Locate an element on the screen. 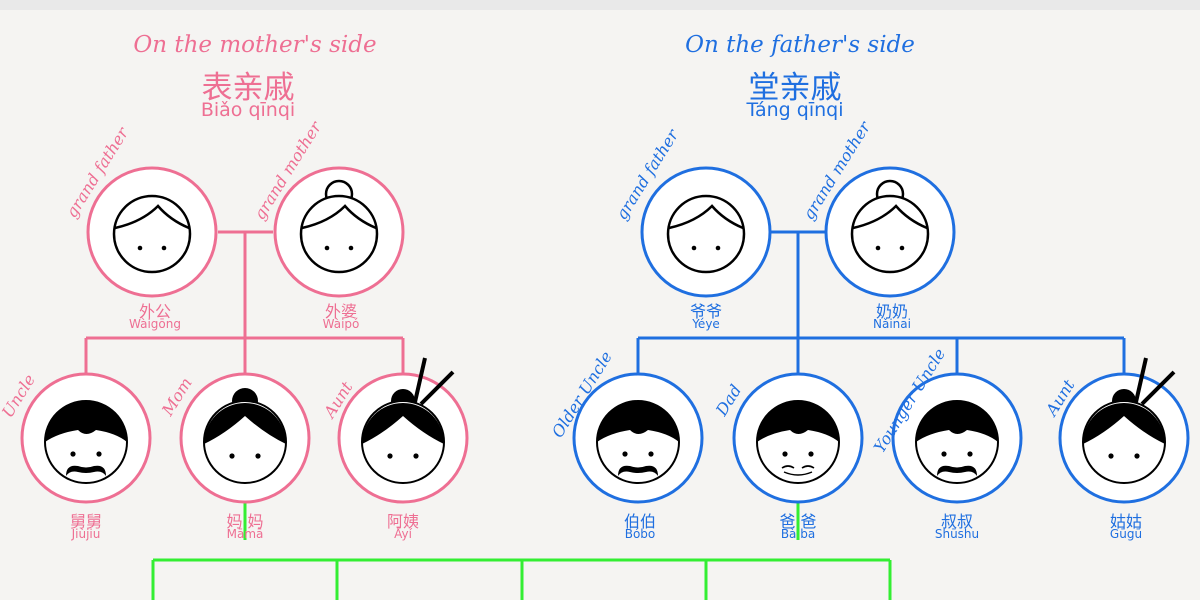 Image resolution: width=1200 pixels, height=600 pixels. relative-chinese-name: 伯伯 is located at coordinates (640, 521).